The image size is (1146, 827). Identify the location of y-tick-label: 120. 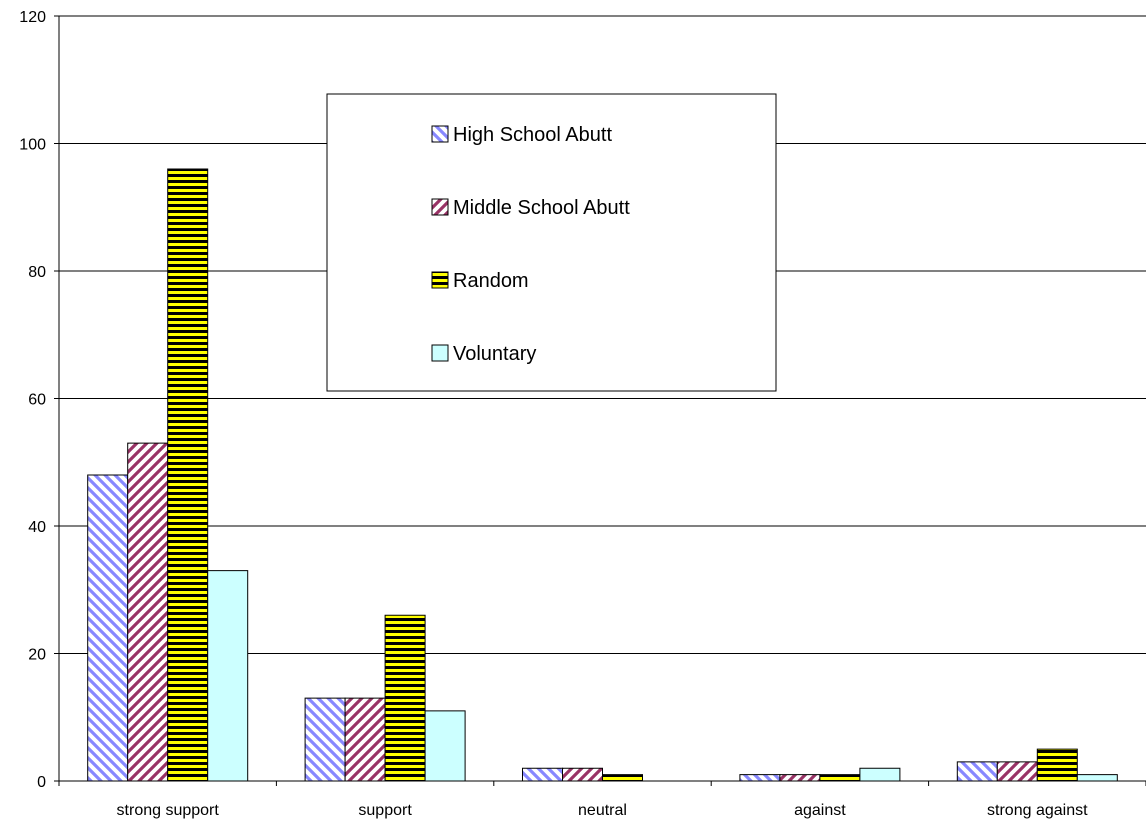
(32, 17).